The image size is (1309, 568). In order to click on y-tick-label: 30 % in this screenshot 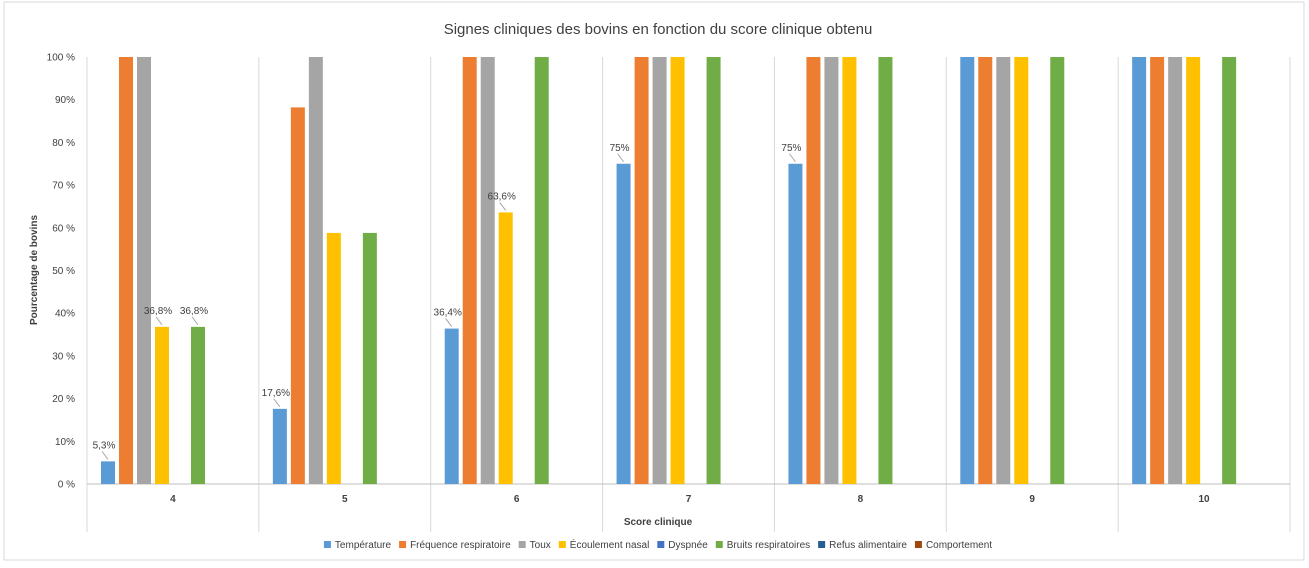, I will do `click(63, 356)`.